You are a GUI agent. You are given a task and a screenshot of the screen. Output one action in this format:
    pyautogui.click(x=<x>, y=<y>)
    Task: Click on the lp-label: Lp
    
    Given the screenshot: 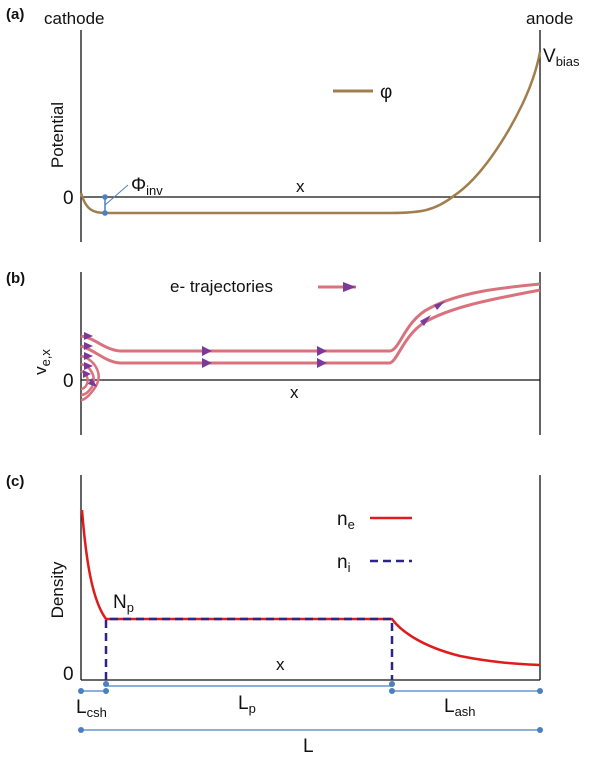 What is the action you would take?
    pyautogui.click(x=247, y=704)
    